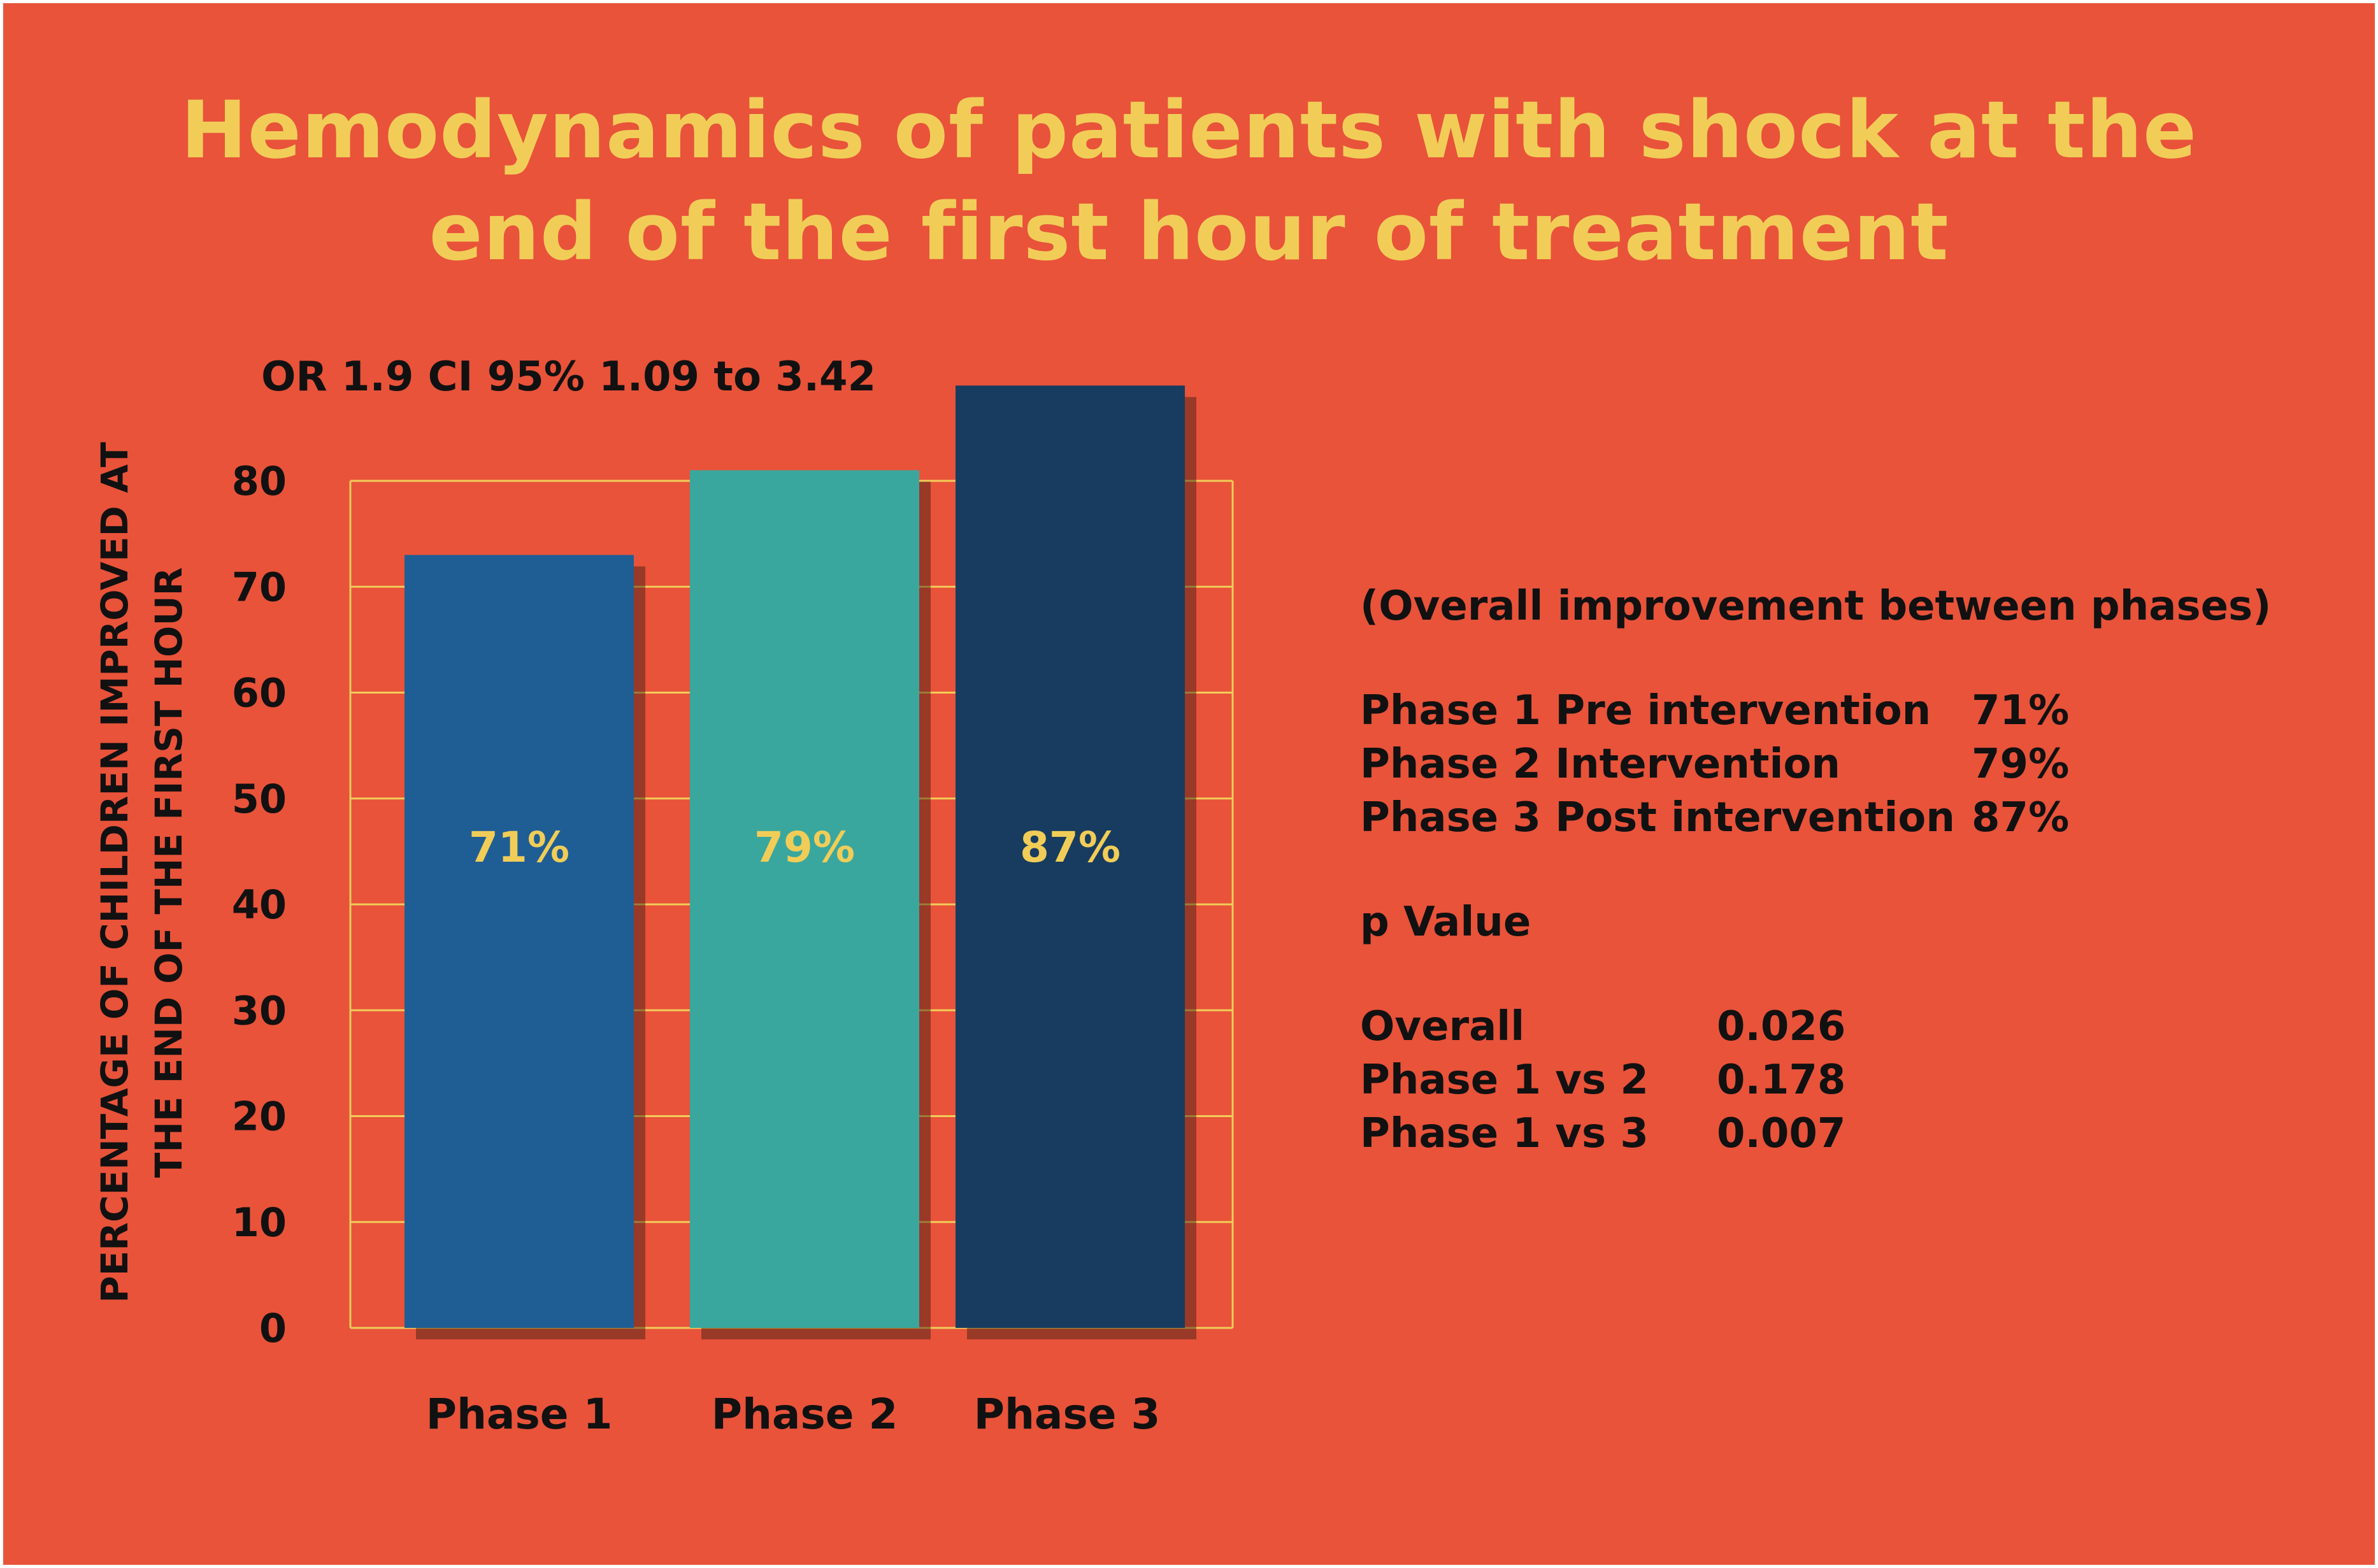  What do you see at coordinates (519, 1414) in the screenshot?
I see `x-category-label: Phase 1` at bounding box center [519, 1414].